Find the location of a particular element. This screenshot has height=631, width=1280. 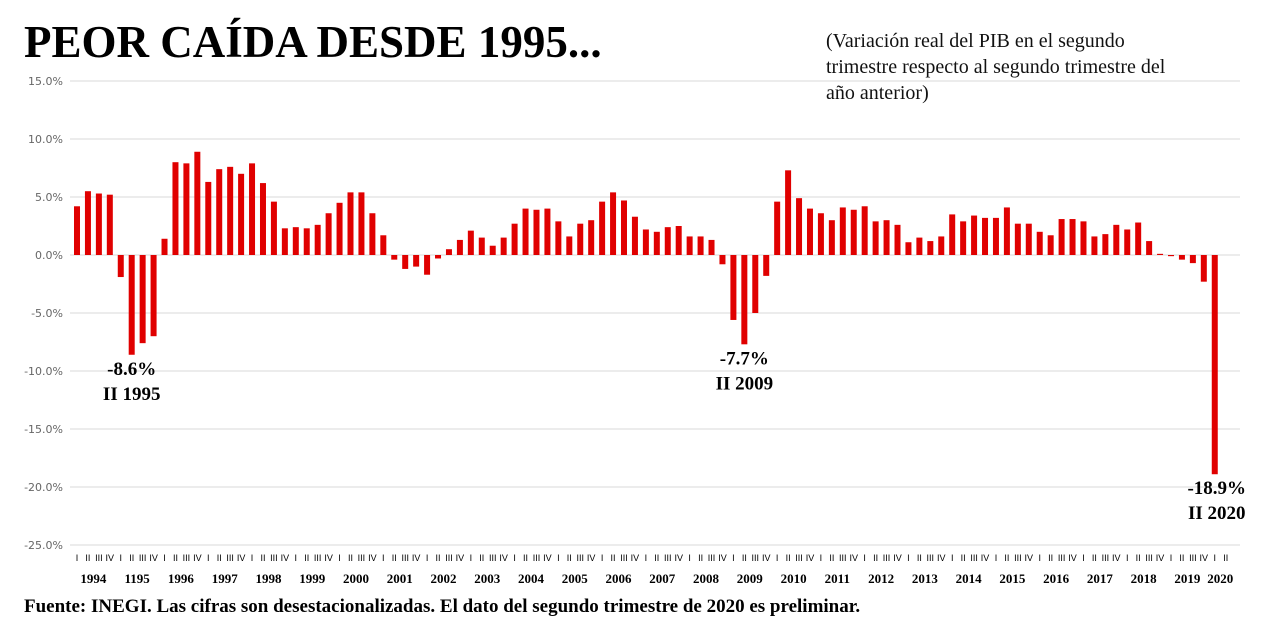

annotation-value: -8.6% is located at coordinates (131, 369).